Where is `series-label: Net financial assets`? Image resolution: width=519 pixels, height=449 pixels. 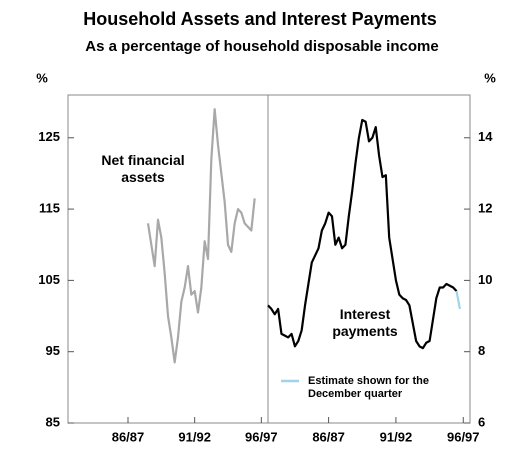 series-label: Net financial assets is located at coordinates (143, 168).